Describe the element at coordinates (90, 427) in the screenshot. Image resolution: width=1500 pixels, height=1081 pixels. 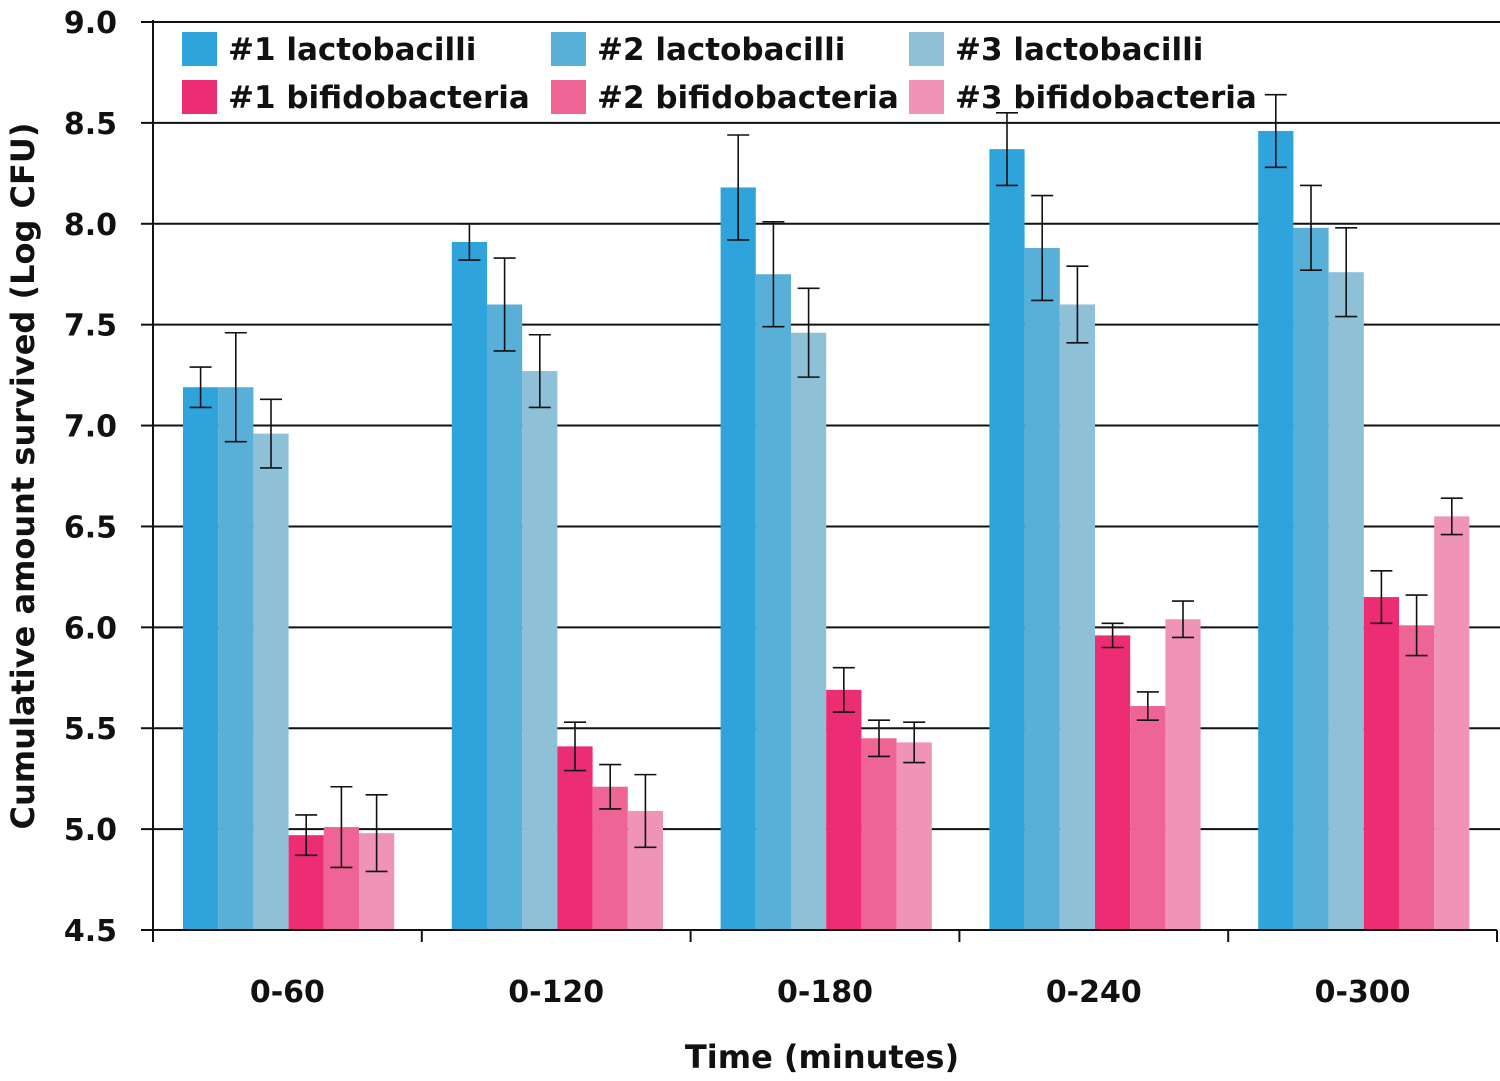
I see `y-tick-label: 7.0` at that location.